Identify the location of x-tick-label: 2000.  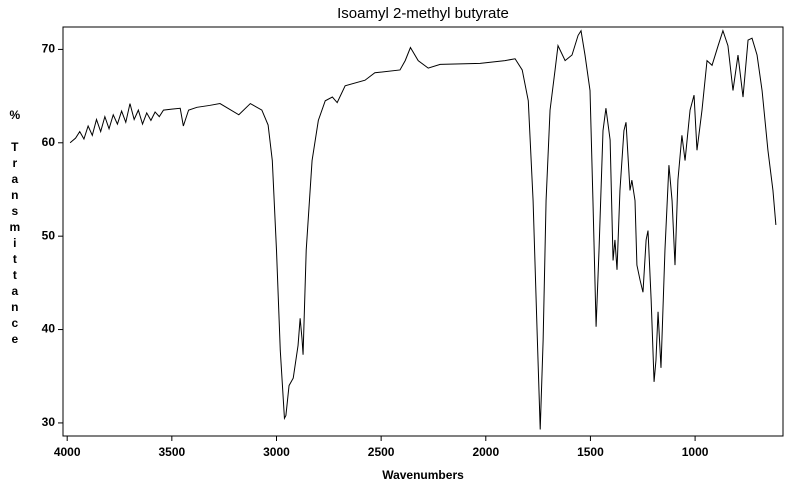
(485, 452).